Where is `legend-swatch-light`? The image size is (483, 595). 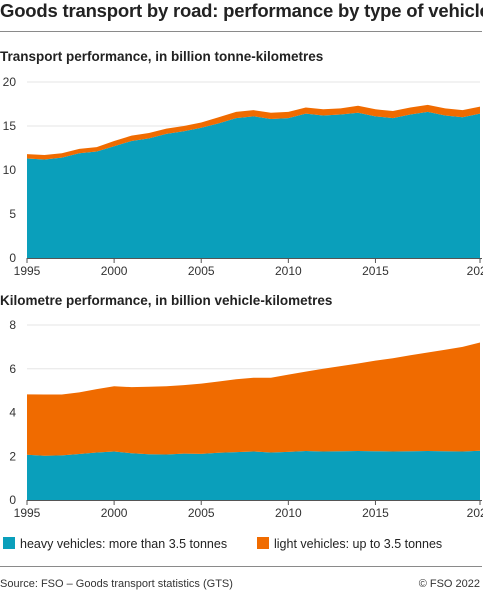 legend-swatch-light is located at coordinates (263, 543).